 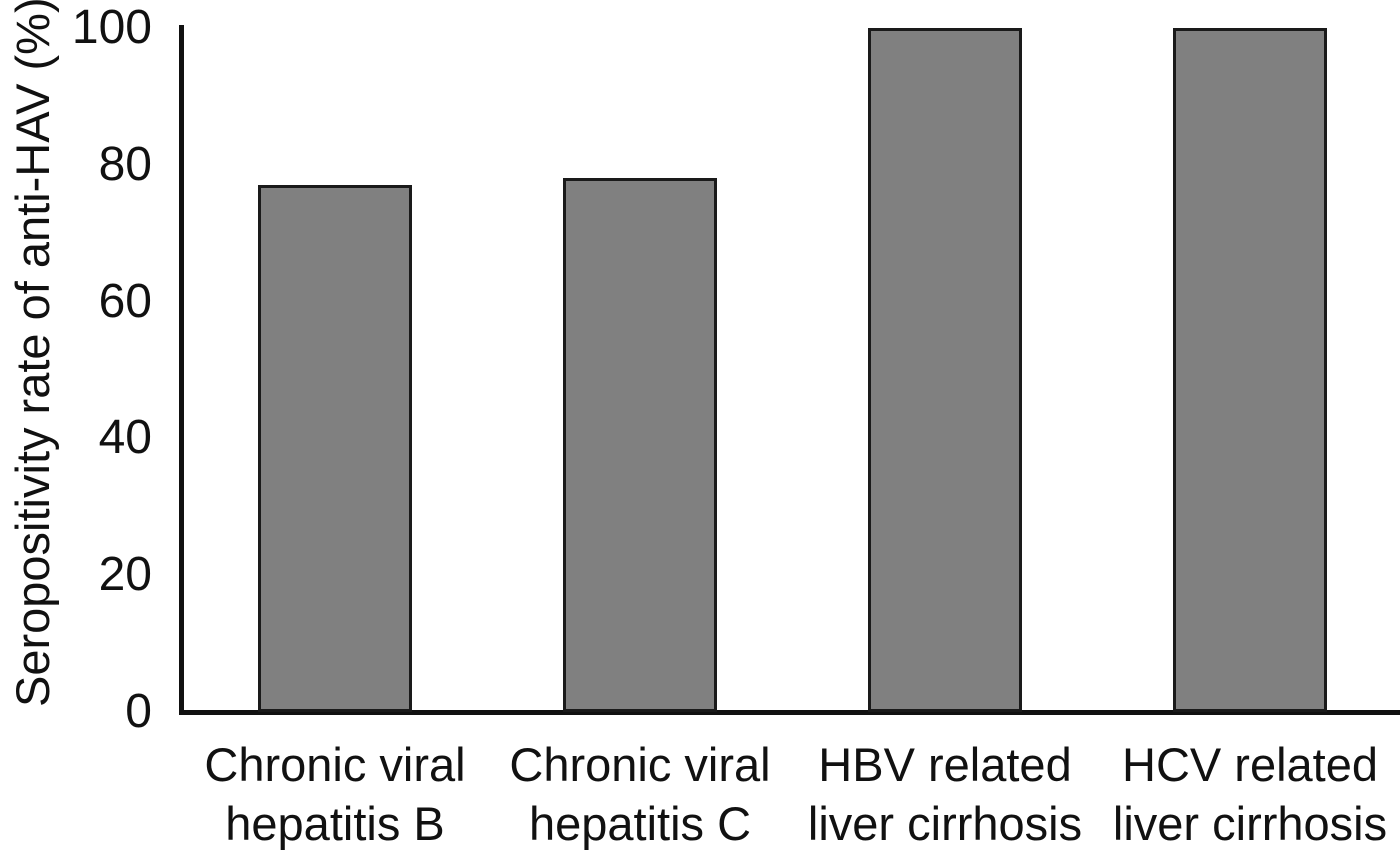 What do you see at coordinates (335, 823) in the screenshot?
I see `x-category-label-line: hepatitis B` at bounding box center [335, 823].